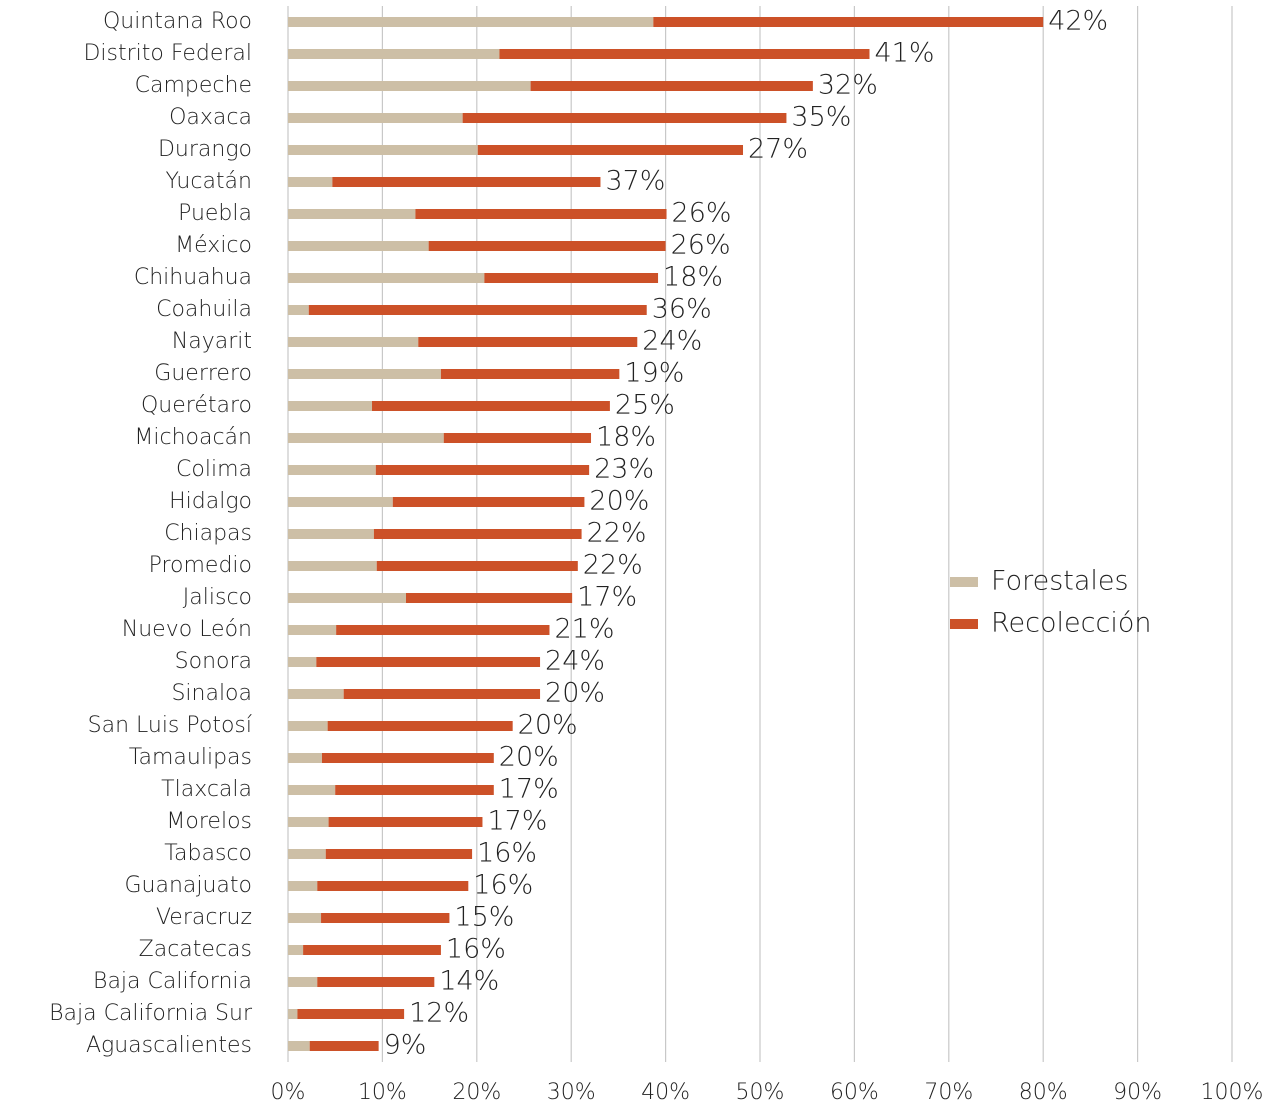 The height and width of the screenshot is (1111, 1286). I want to click on data-label: 42%, so click(1078, 21).